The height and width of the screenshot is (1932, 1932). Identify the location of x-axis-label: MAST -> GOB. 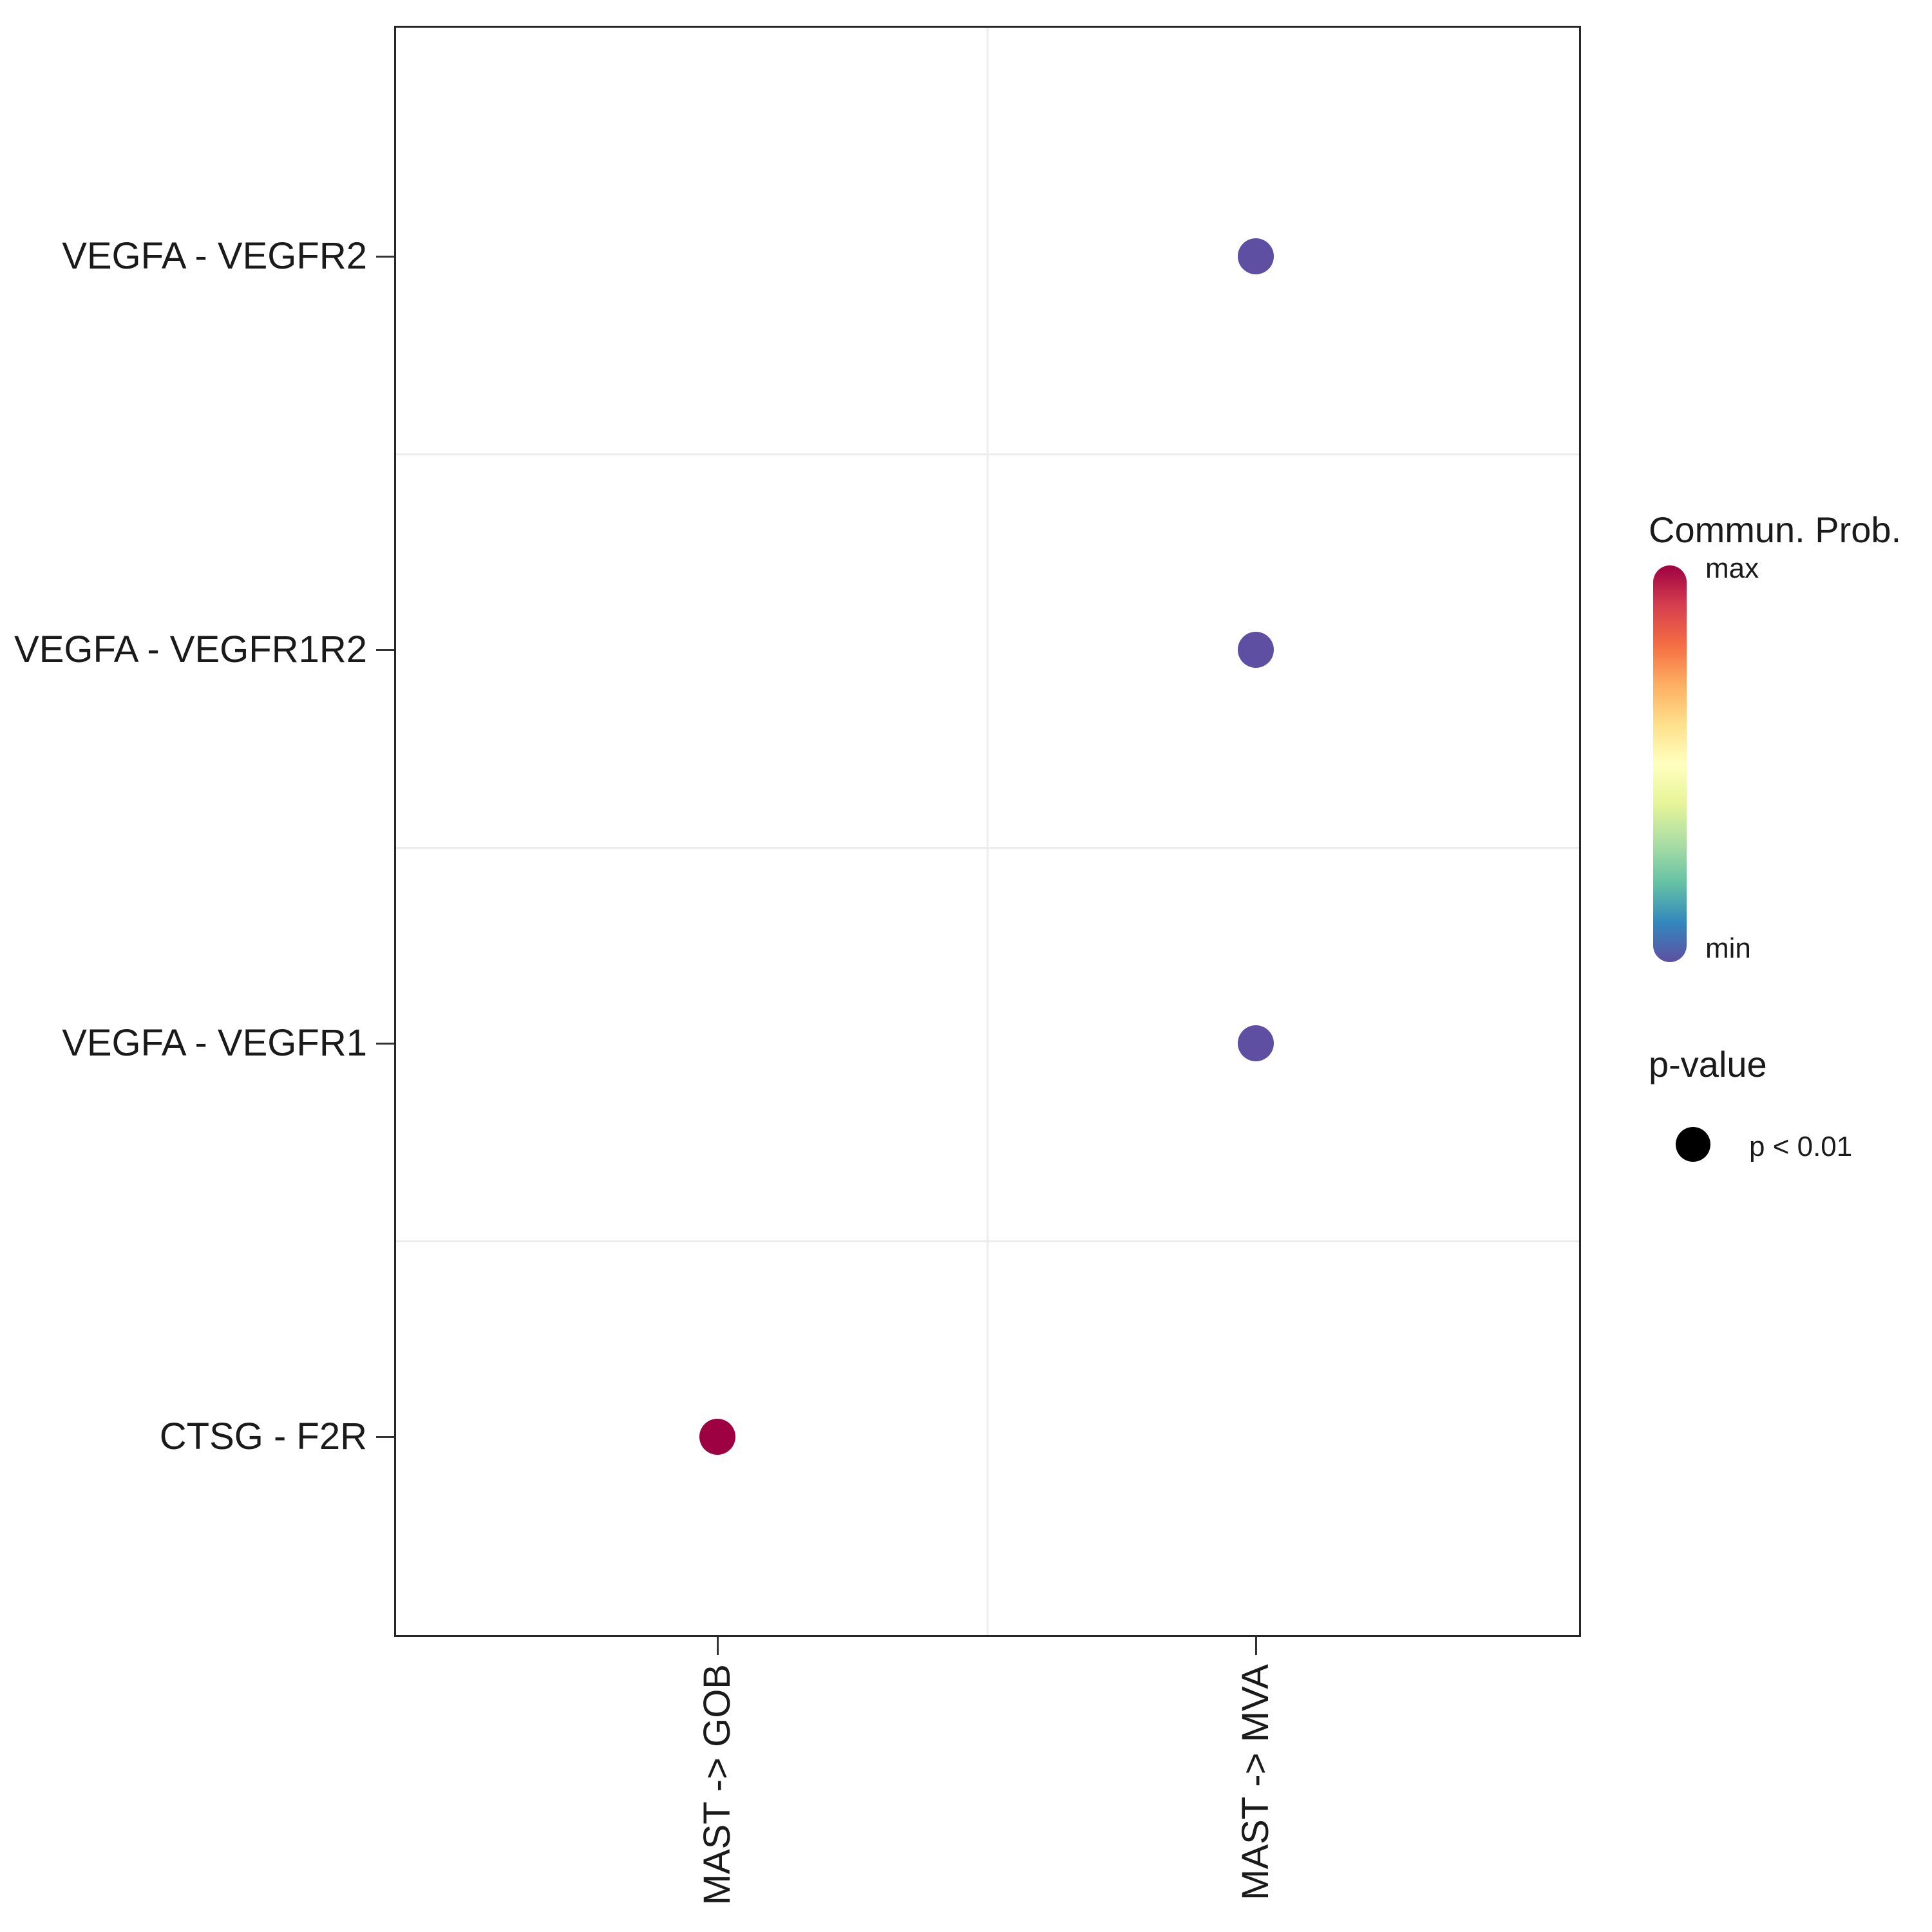
(717, 1785).